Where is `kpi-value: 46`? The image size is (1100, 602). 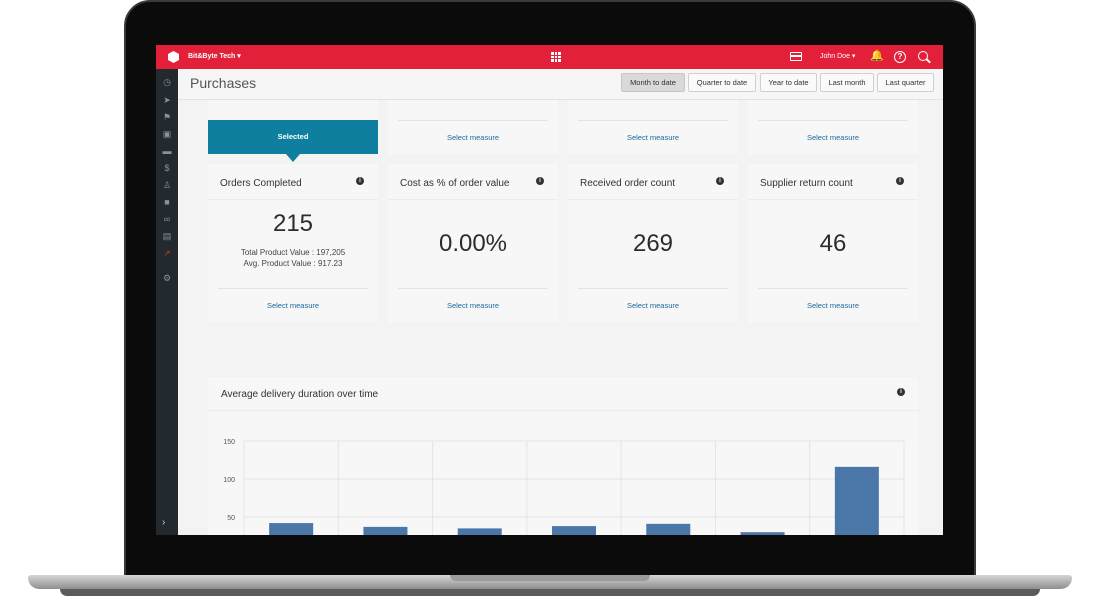 kpi-value: 46 is located at coordinates (833, 243).